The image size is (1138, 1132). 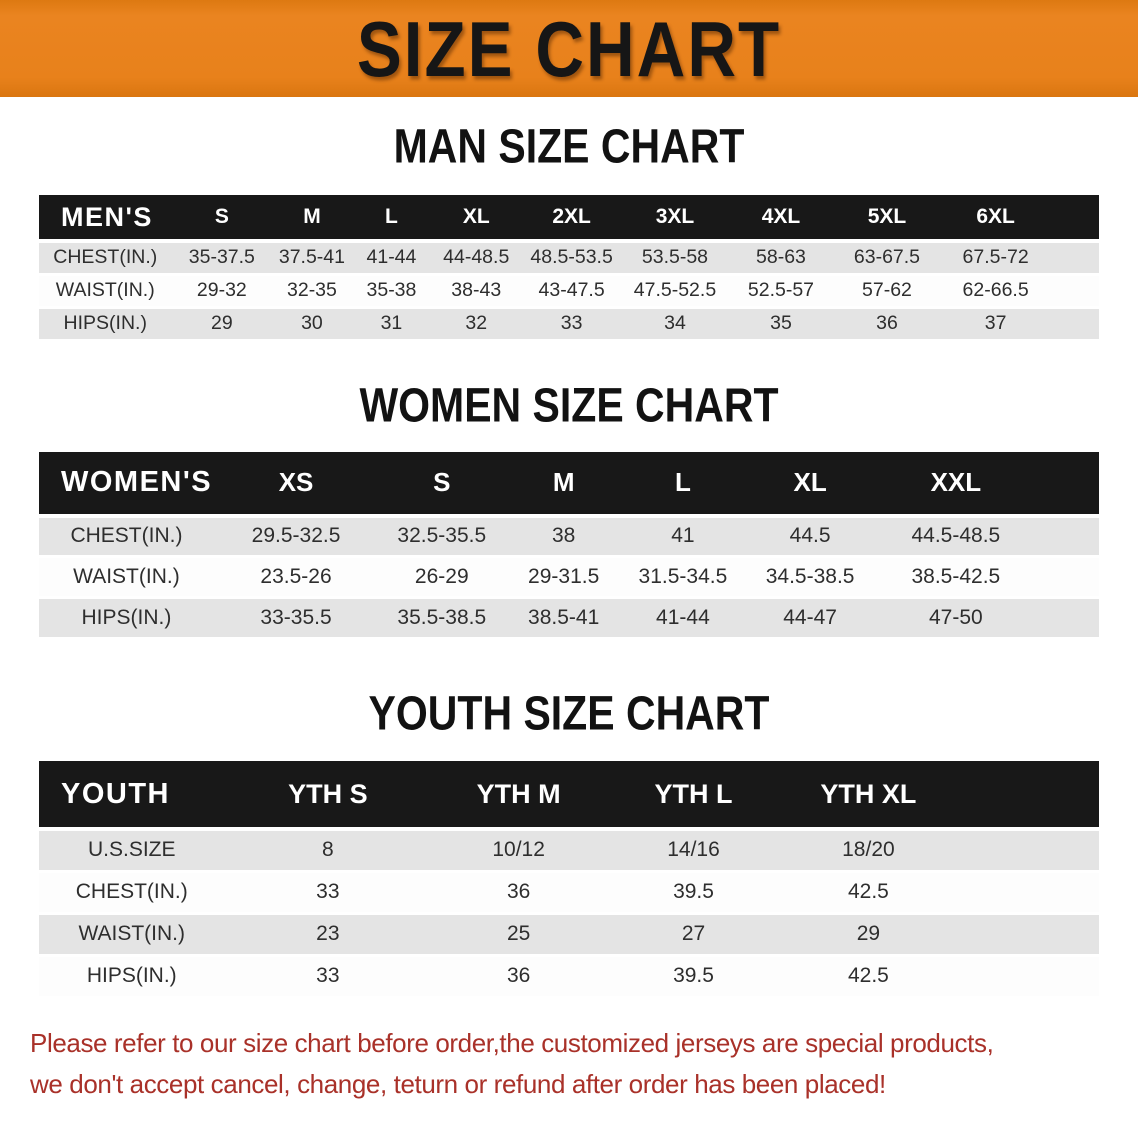 I want to click on size-value-cell: 31.5-34.5, so click(x=683, y=576).